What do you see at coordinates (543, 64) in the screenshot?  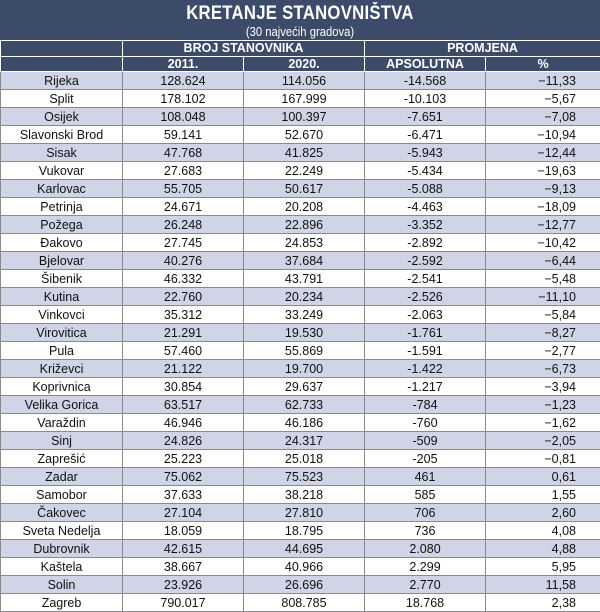 I see `header-percent: %` at bounding box center [543, 64].